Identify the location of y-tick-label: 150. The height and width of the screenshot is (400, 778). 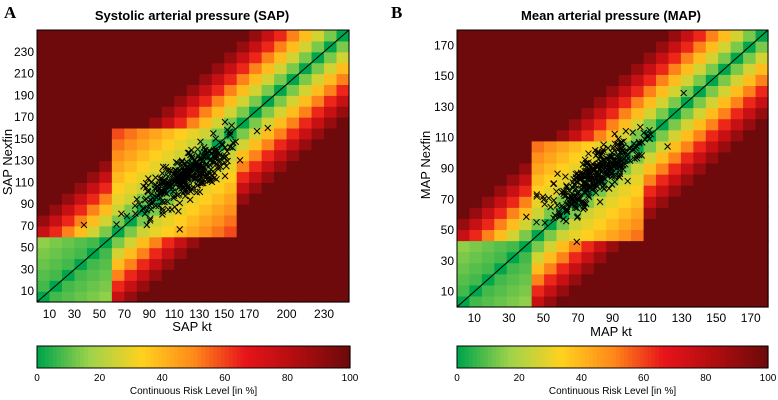
(24, 139).